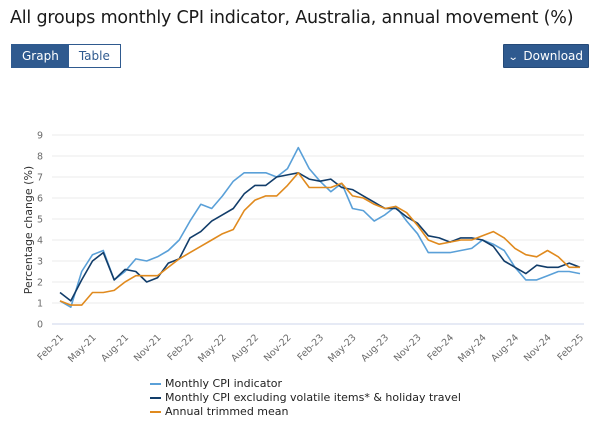 The image size is (600, 436). Describe the element at coordinates (305, 384) in the screenshot. I see `legend-item-monthly-cpi: Monthly CPI indicator` at that location.